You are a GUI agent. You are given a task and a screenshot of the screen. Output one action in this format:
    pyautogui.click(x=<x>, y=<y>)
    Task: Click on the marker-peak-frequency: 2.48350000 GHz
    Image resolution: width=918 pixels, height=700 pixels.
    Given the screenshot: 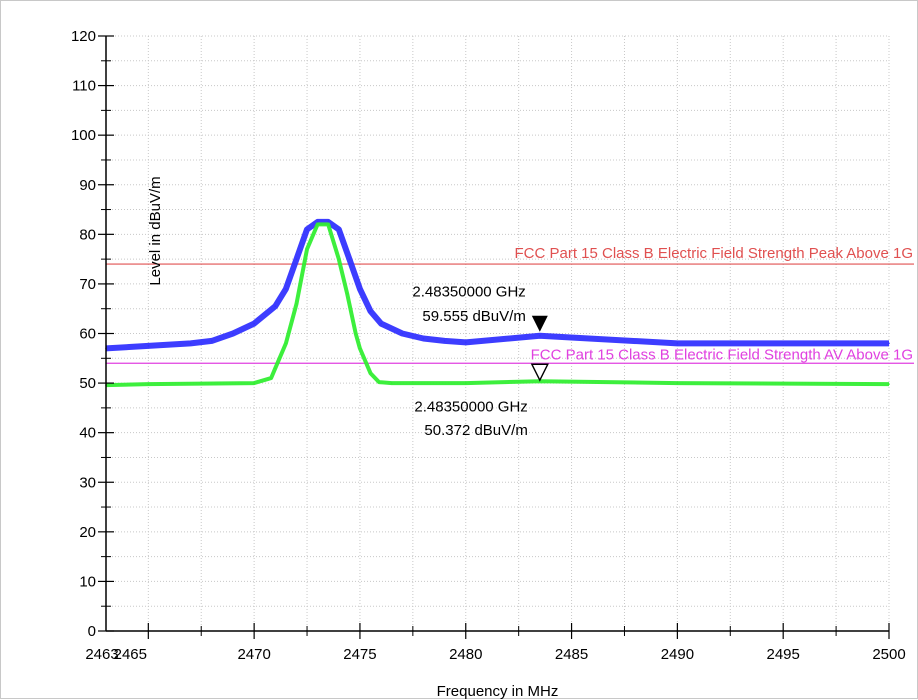 What is the action you would take?
    pyautogui.click(x=468, y=291)
    